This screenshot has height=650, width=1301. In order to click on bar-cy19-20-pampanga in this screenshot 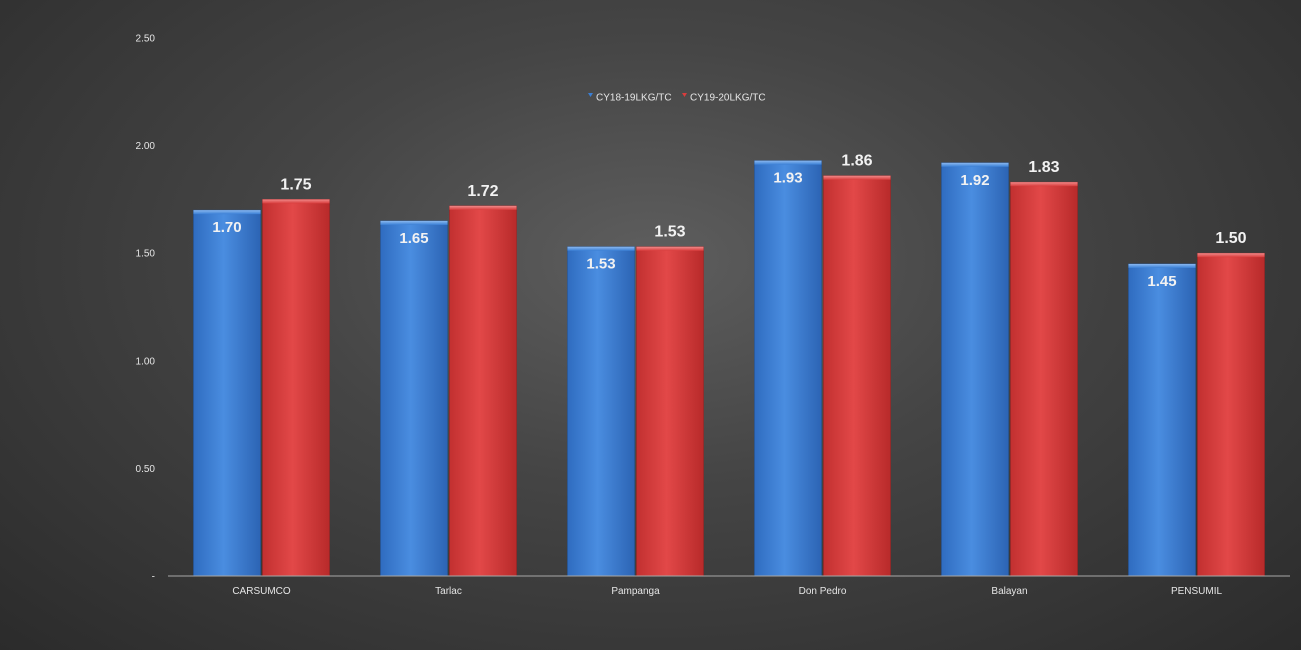, I will do `click(670, 411)`.